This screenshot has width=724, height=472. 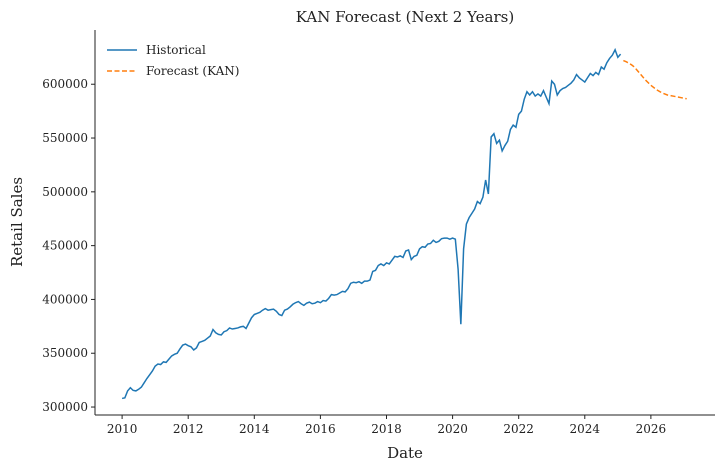 What do you see at coordinates (254, 429) in the screenshot?
I see `x-tick-label: 2014` at bounding box center [254, 429].